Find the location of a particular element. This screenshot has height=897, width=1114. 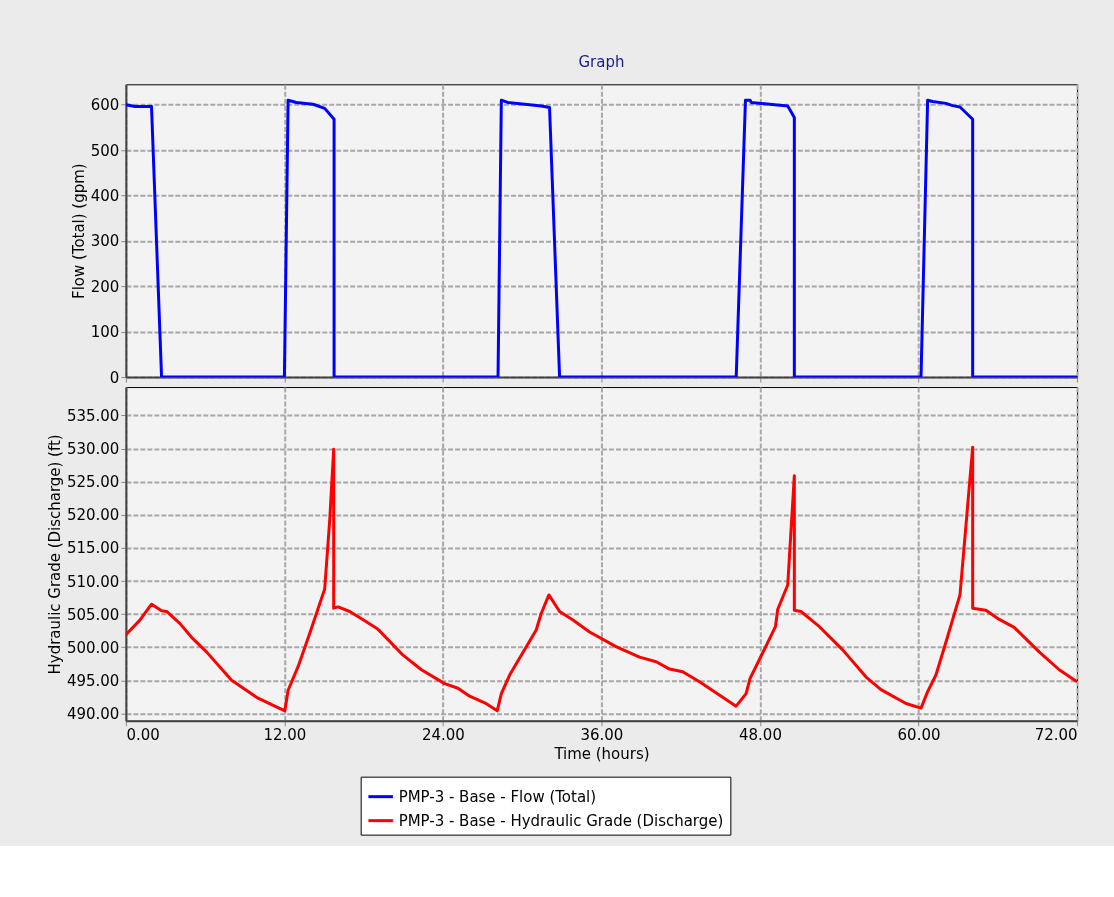

y-tick-label: 400 is located at coordinates (105, 195).